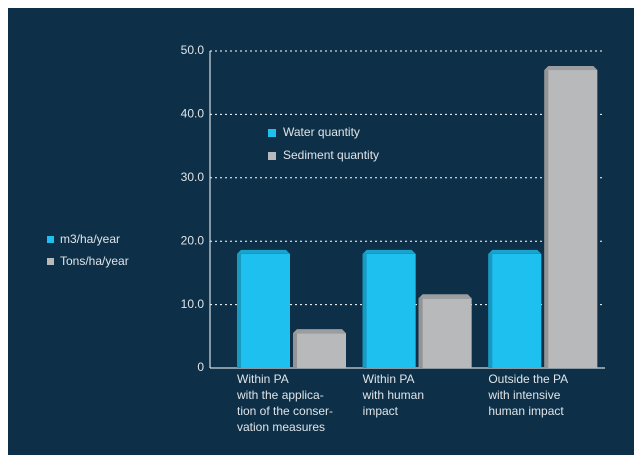 This screenshot has height=463, width=642. I want to click on y-tick-label: 30.0, so click(193, 177).